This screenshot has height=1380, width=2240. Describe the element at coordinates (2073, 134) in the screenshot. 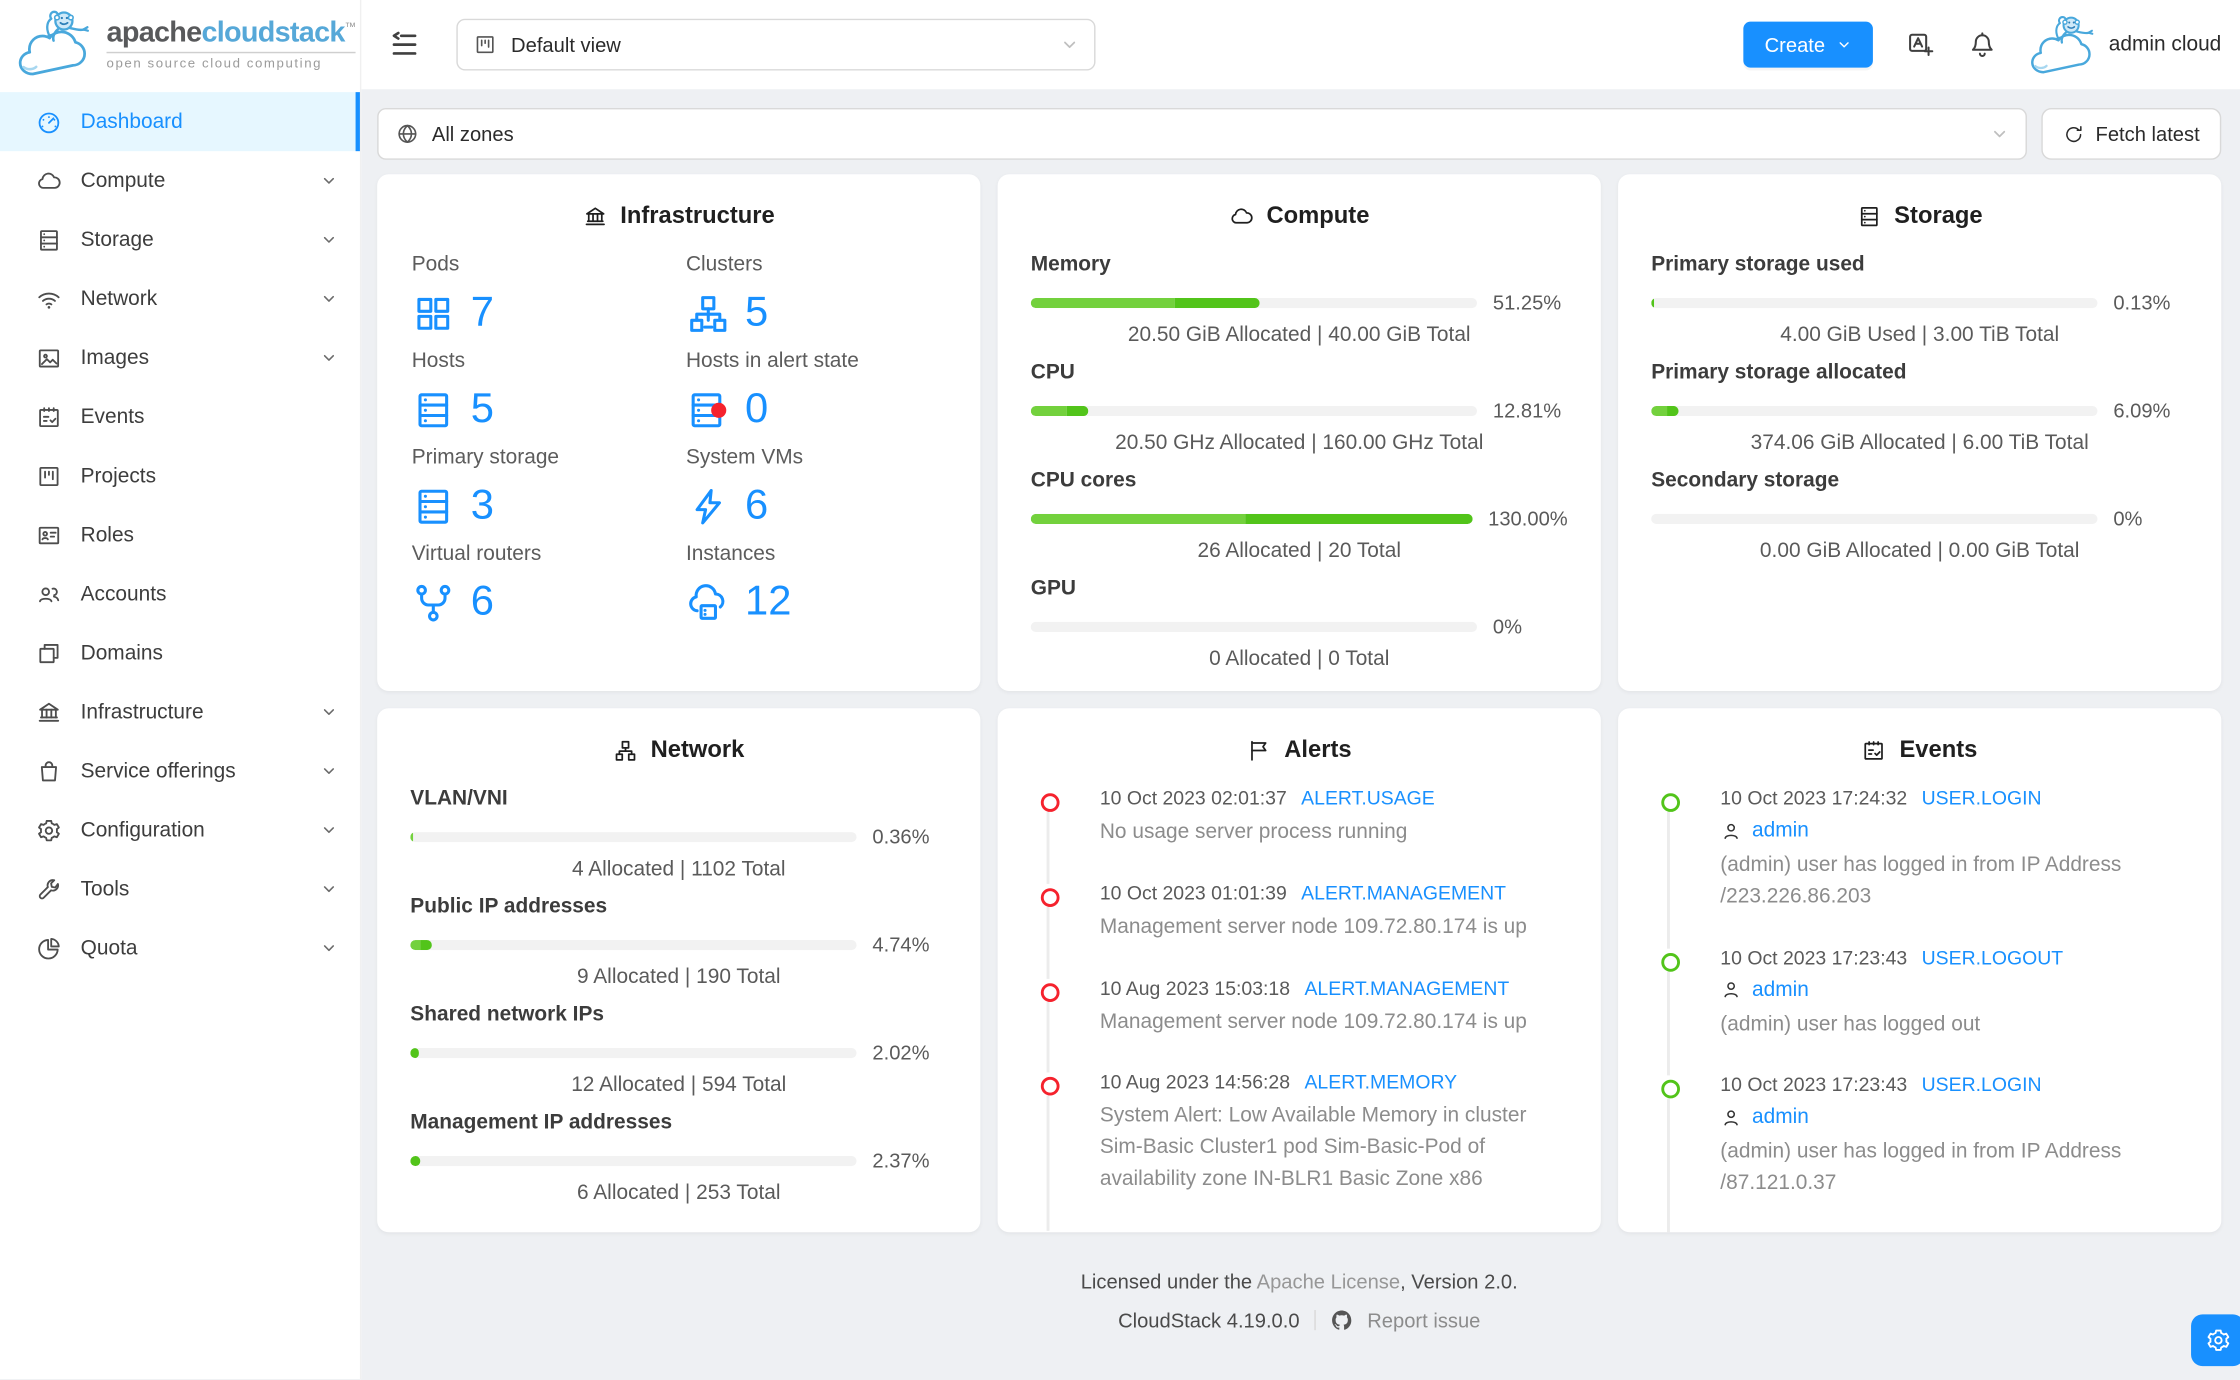

I see `reload-icon` at that location.